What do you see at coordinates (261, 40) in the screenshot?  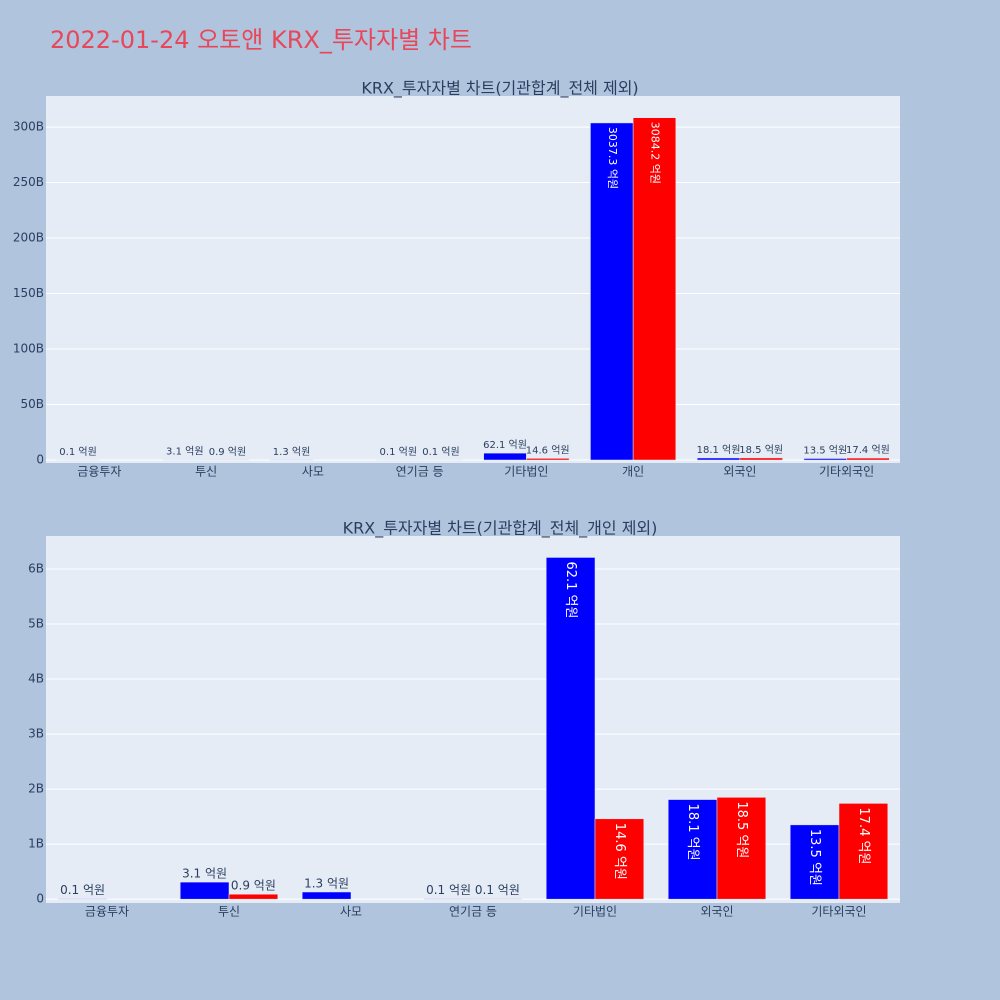 I see `page-title: 2022-01-24 오토앤 KRX_투자자별 차트` at bounding box center [261, 40].